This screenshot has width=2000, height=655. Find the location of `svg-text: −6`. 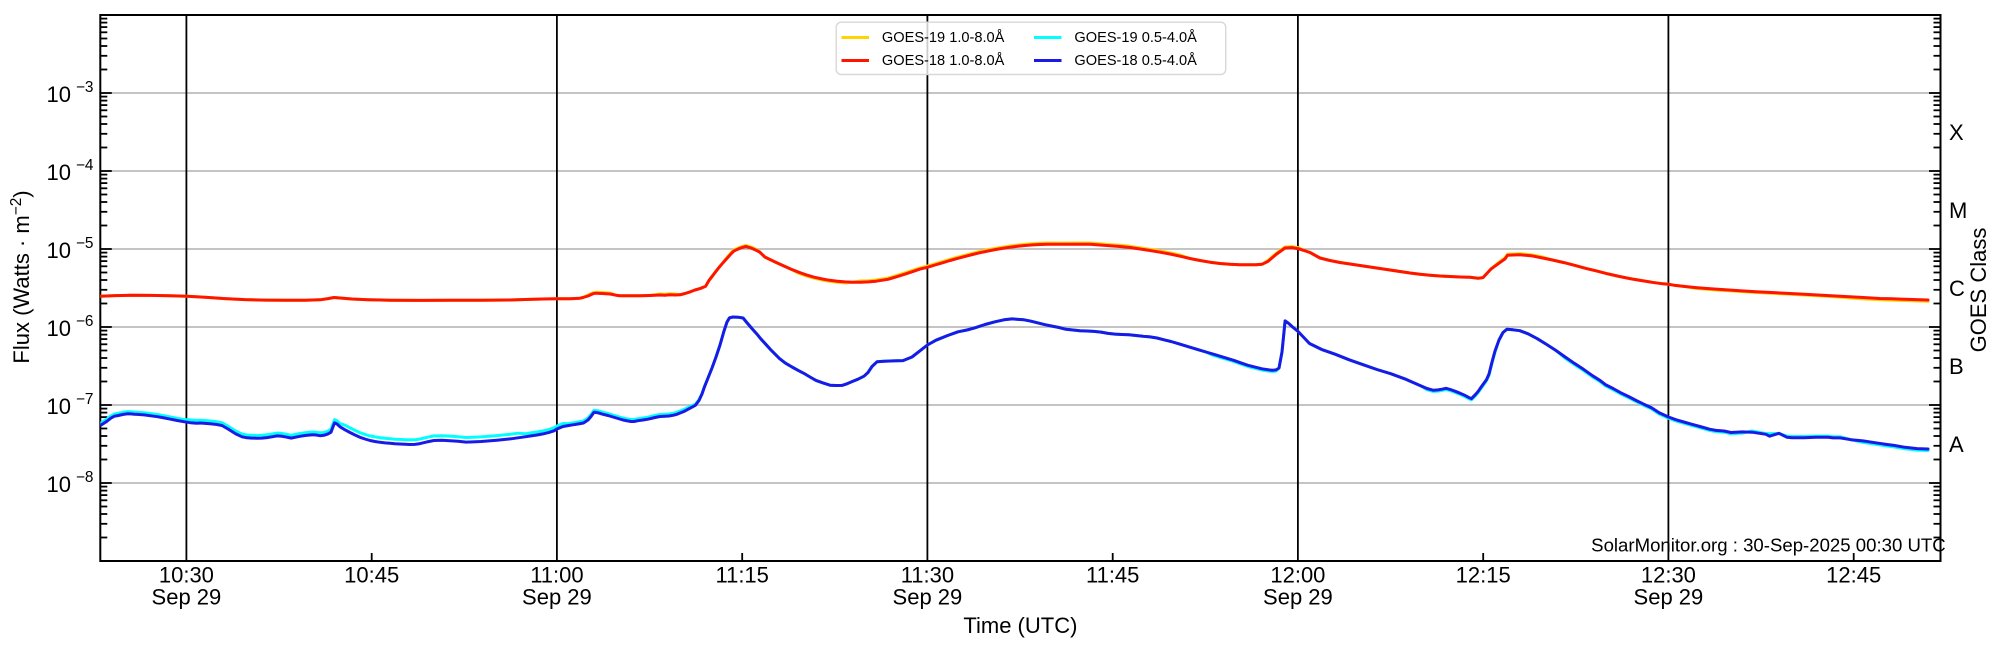

svg-text: −6 is located at coordinates (85, 321).